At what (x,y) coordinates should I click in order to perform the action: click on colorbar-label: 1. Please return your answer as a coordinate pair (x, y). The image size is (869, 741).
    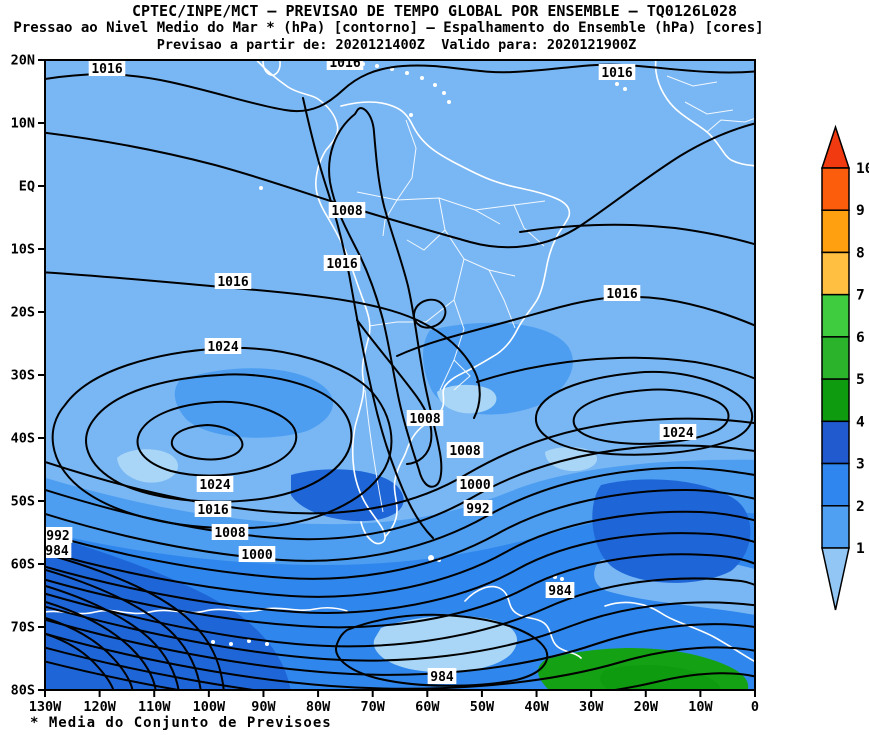
    Looking at the image, I should click on (860, 549).